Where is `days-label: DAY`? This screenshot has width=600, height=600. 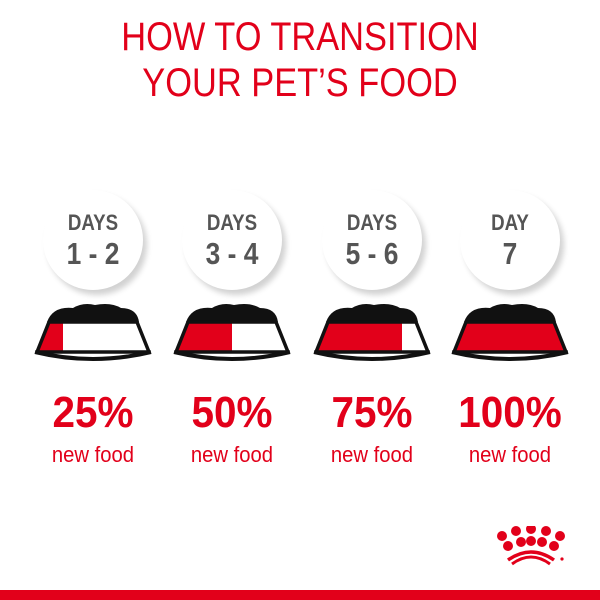
days-label: DAY is located at coordinates (510, 222).